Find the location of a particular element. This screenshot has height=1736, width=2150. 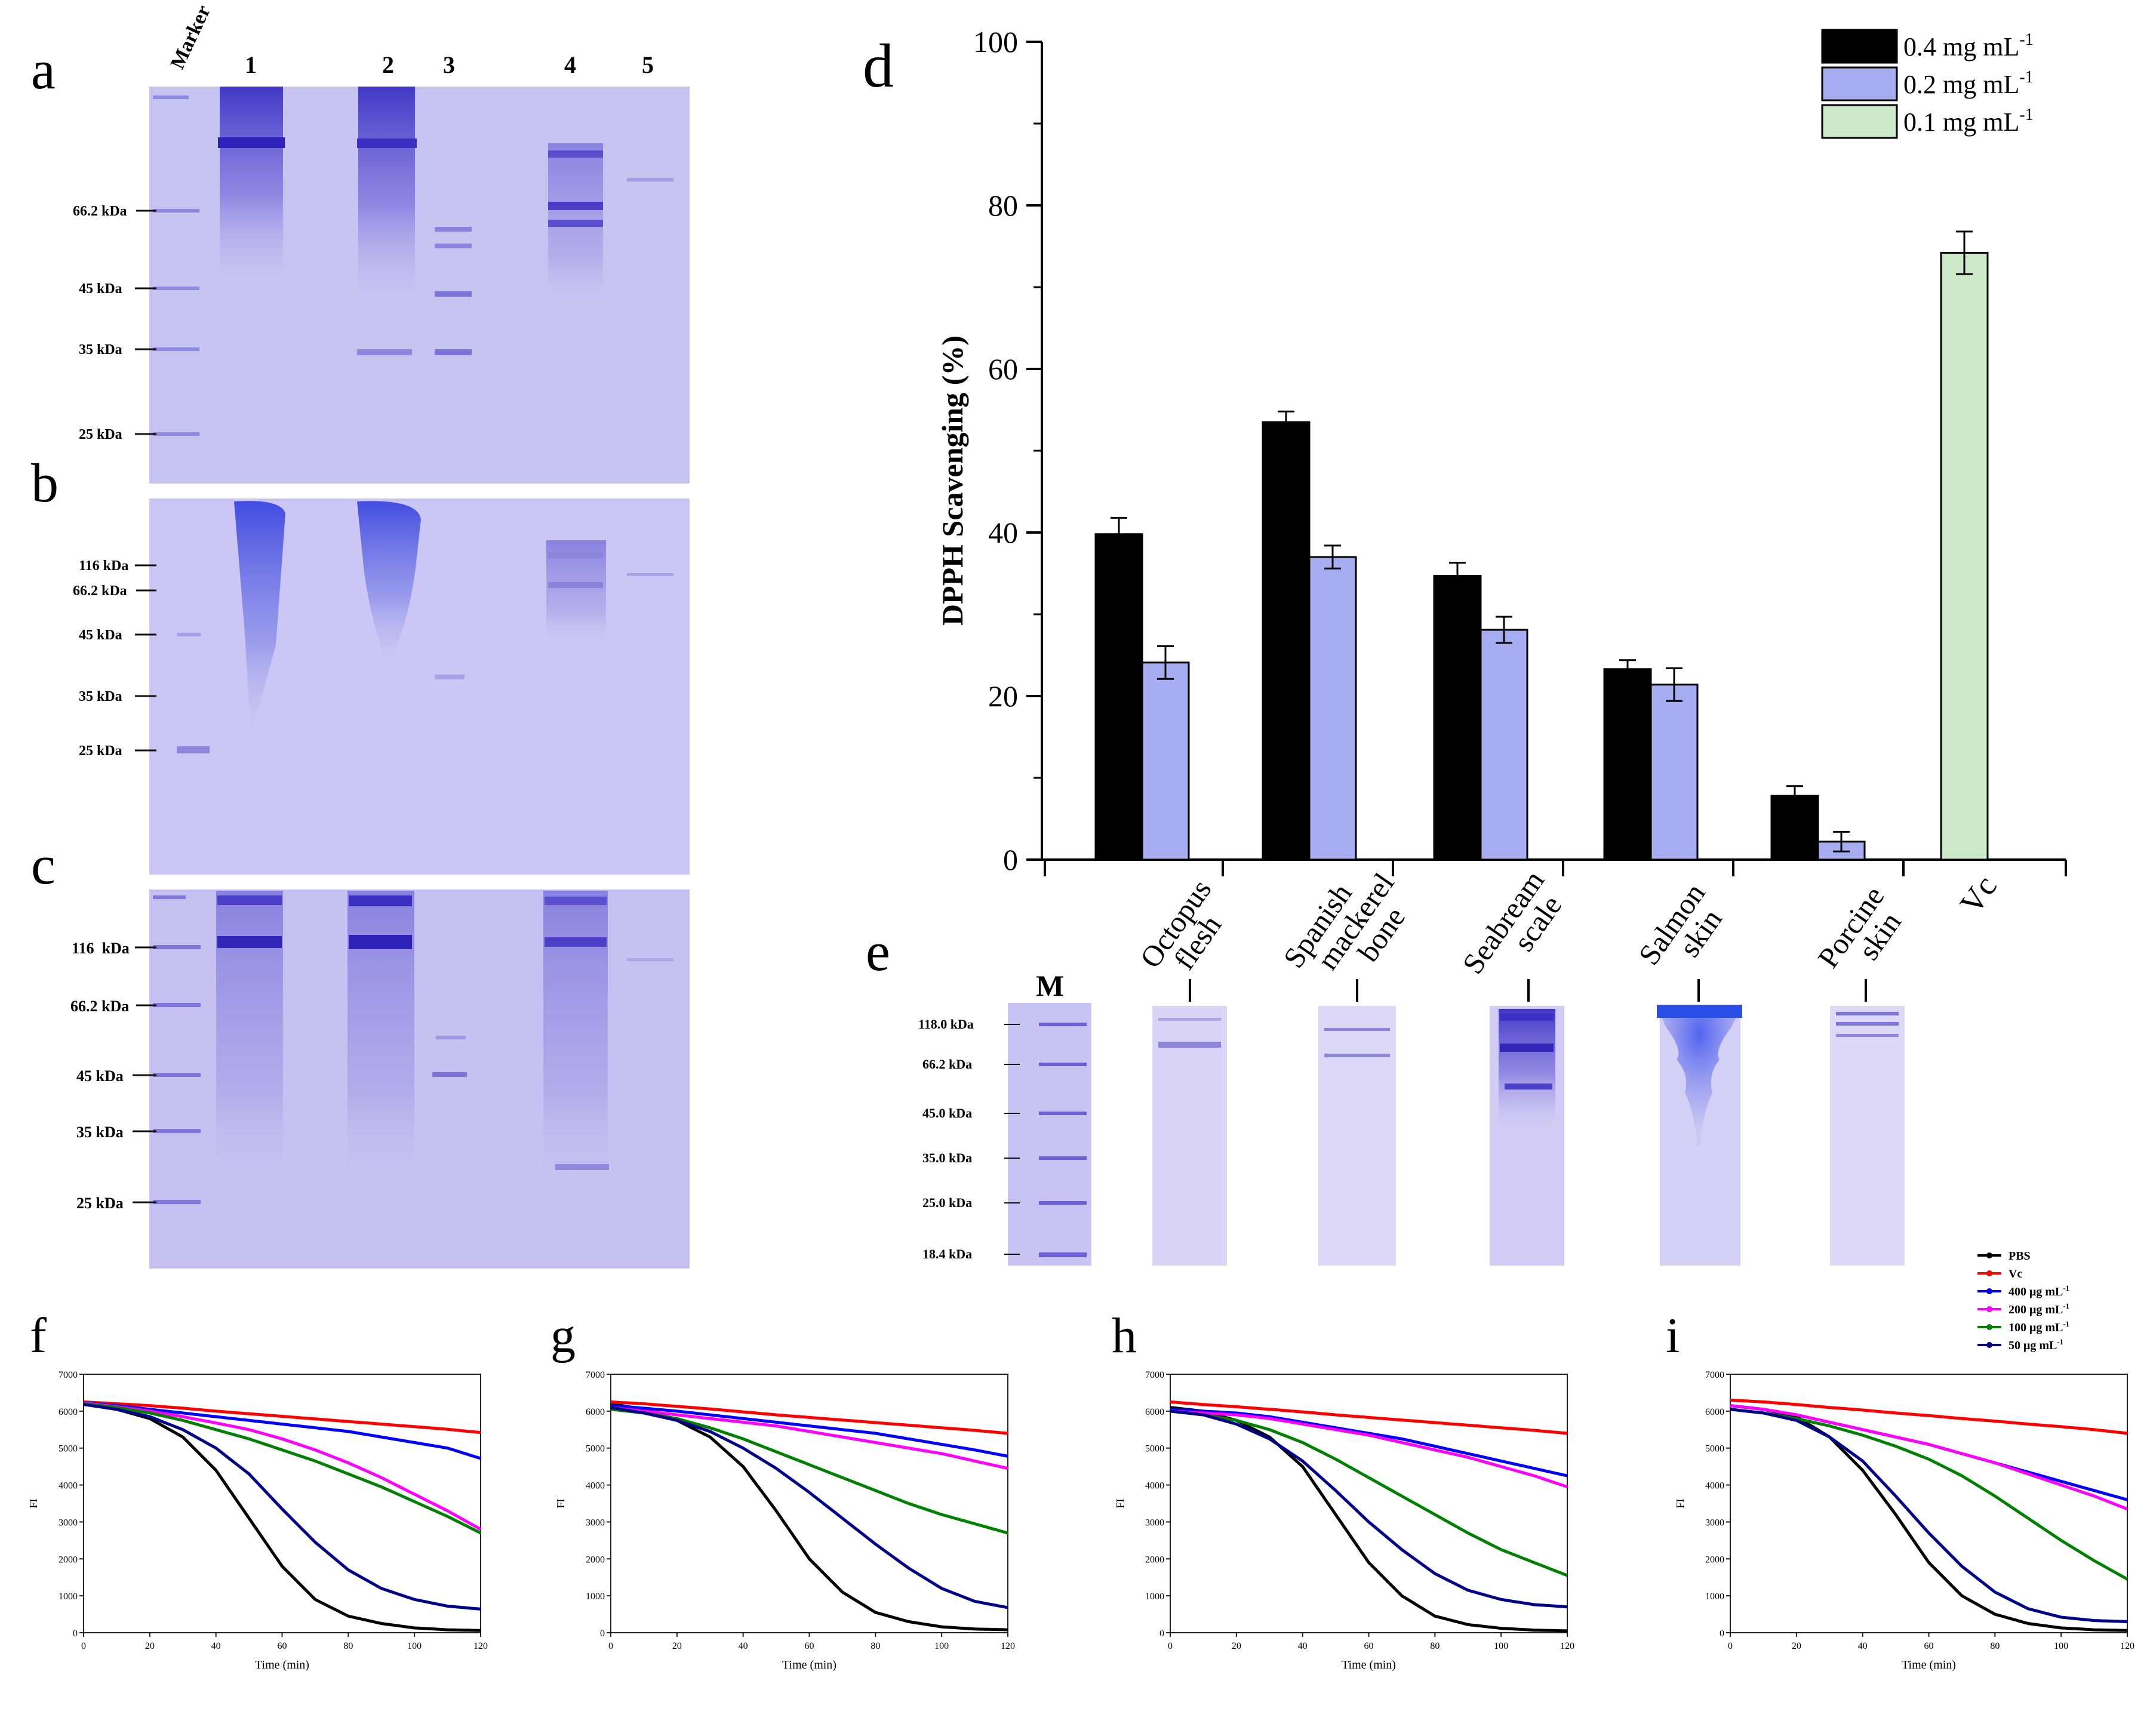

gel-b-marker-label-25: 25 kDa is located at coordinates (100, 751).